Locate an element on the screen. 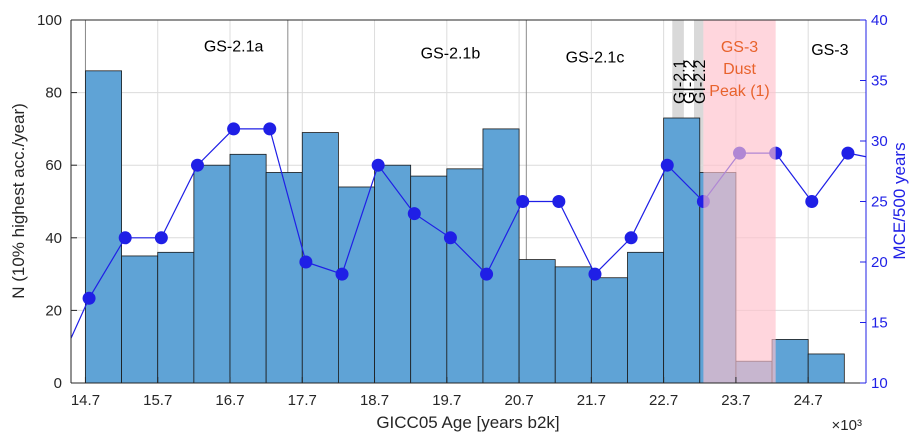 The image size is (914, 437). x-tick-label-7: 21.7 is located at coordinates (591, 400).